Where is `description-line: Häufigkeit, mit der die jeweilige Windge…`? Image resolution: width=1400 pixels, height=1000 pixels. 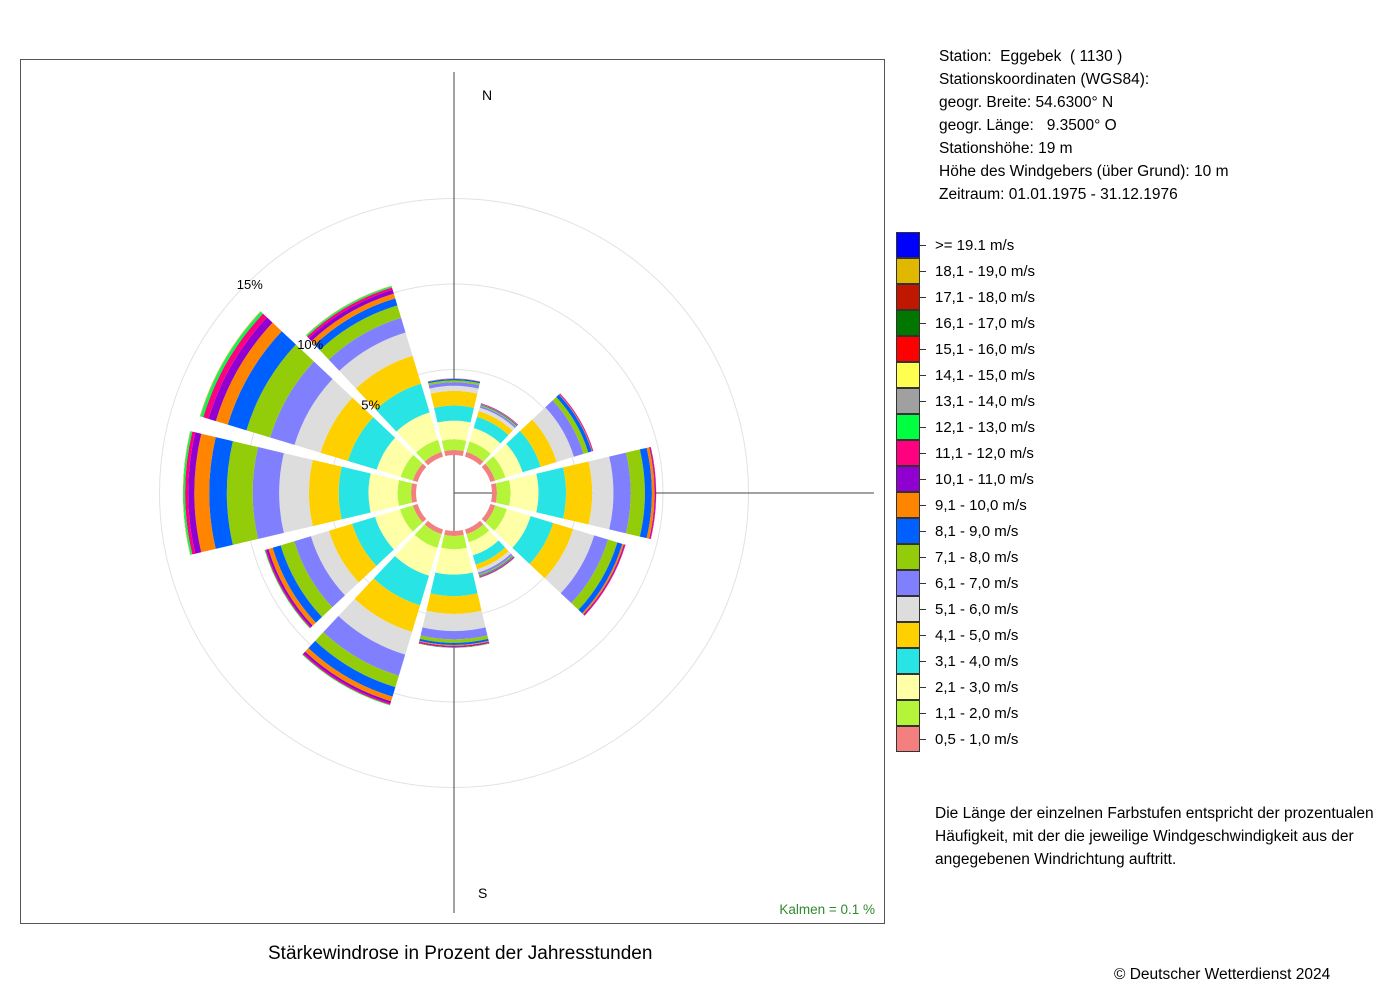 description-line: Häufigkeit, mit der die jeweilige Windge… is located at coordinates (1144, 836).